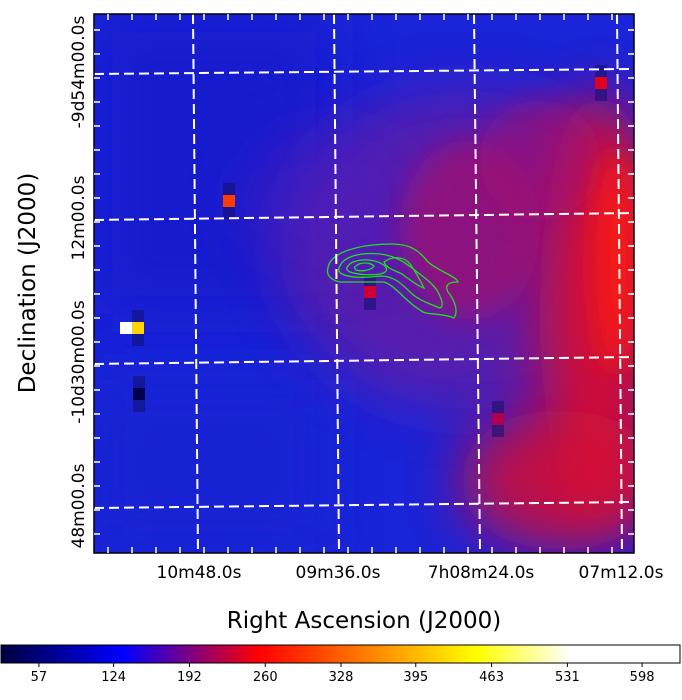  I want to click on x-tick-label: 7h08m24.0s, so click(481, 573).